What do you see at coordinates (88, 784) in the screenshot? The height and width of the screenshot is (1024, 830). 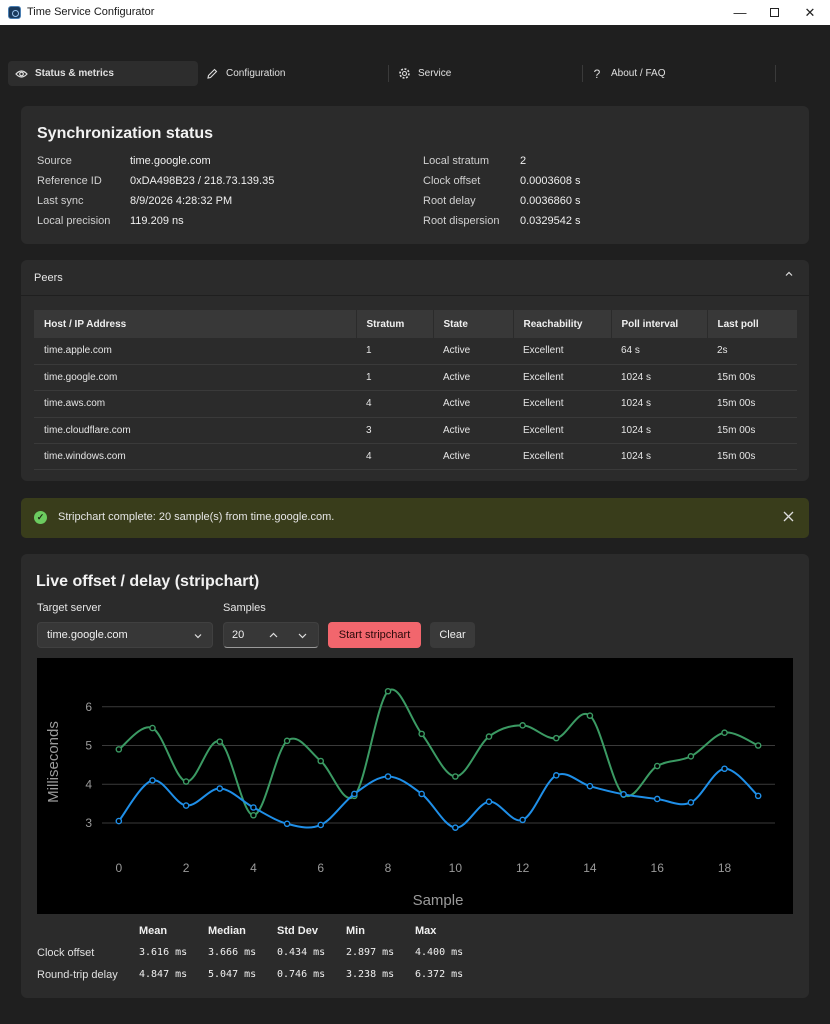 I see `y-tick-label: 4` at bounding box center [88, 784].